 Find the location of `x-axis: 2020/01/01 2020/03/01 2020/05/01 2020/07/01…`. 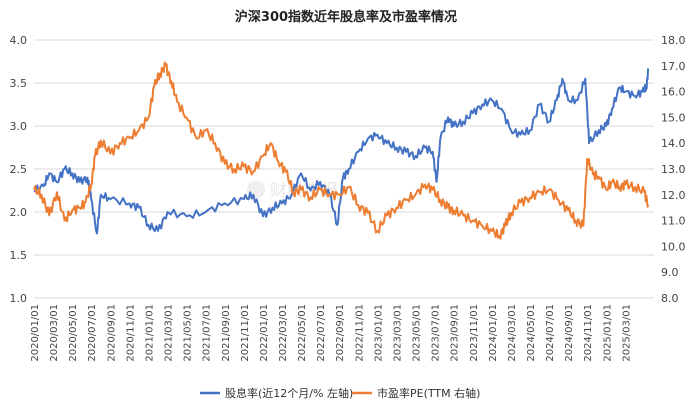

x-axis: 2020/01/01 2020/03/01 2020/05/01 2020/07/01… is located at coordinates (331, 333).